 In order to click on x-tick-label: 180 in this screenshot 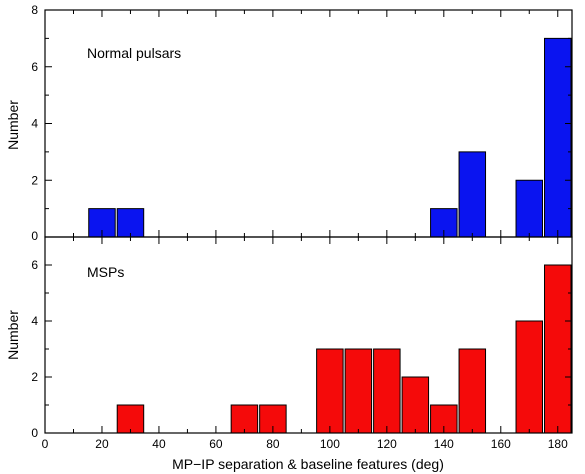, I will do `click(558, 444)`.